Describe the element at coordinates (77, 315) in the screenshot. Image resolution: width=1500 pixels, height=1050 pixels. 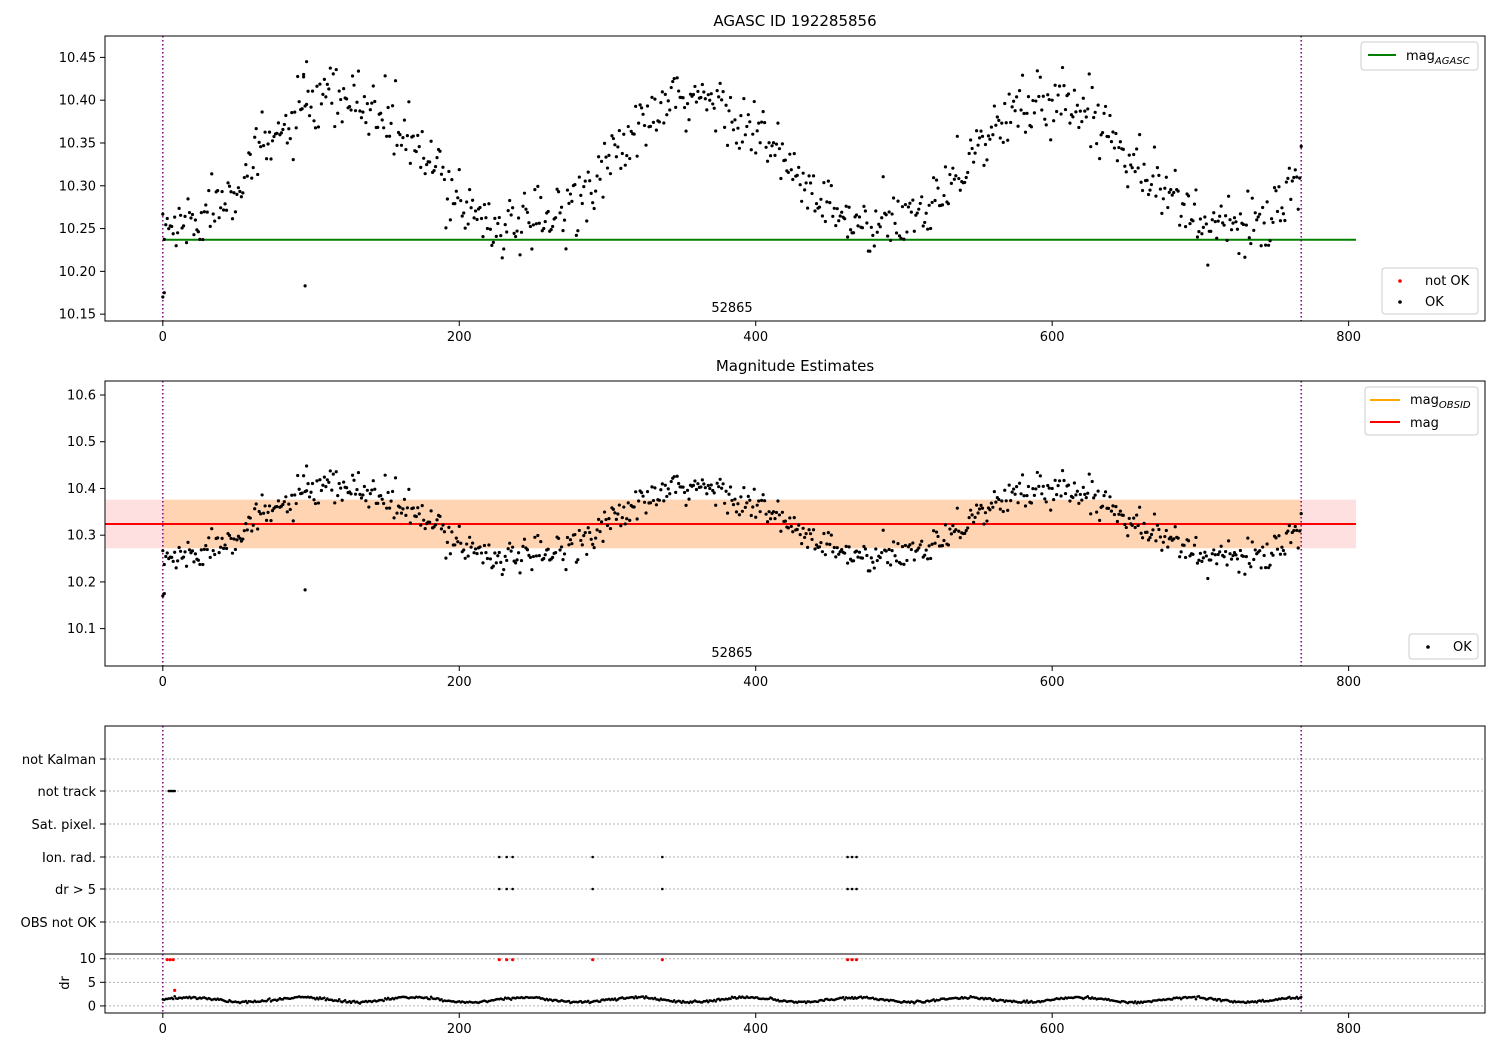
I see `y-tick-label: 10.15` at that location.